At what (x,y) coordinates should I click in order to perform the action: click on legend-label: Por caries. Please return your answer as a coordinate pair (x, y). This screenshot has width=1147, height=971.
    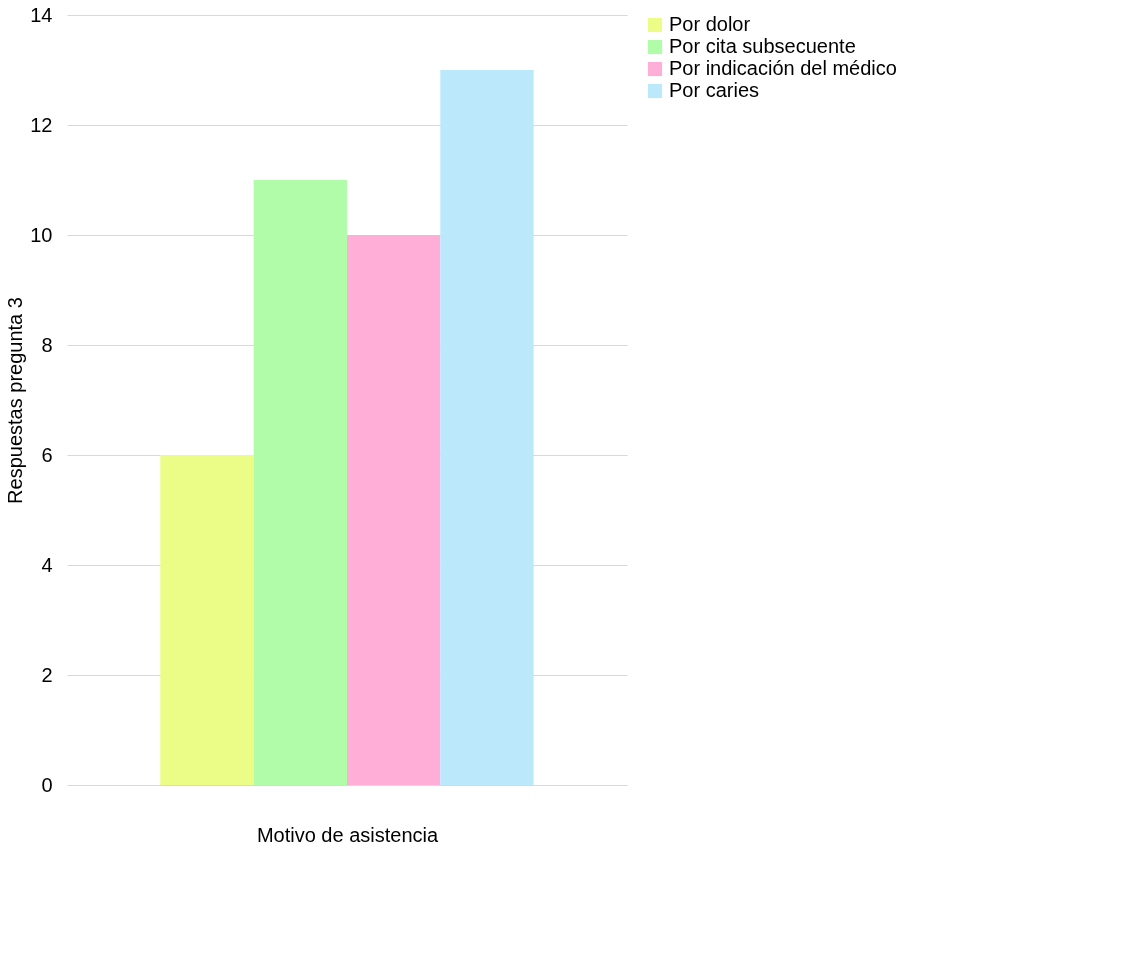
    Looking at the image, I should click on (714, 90).